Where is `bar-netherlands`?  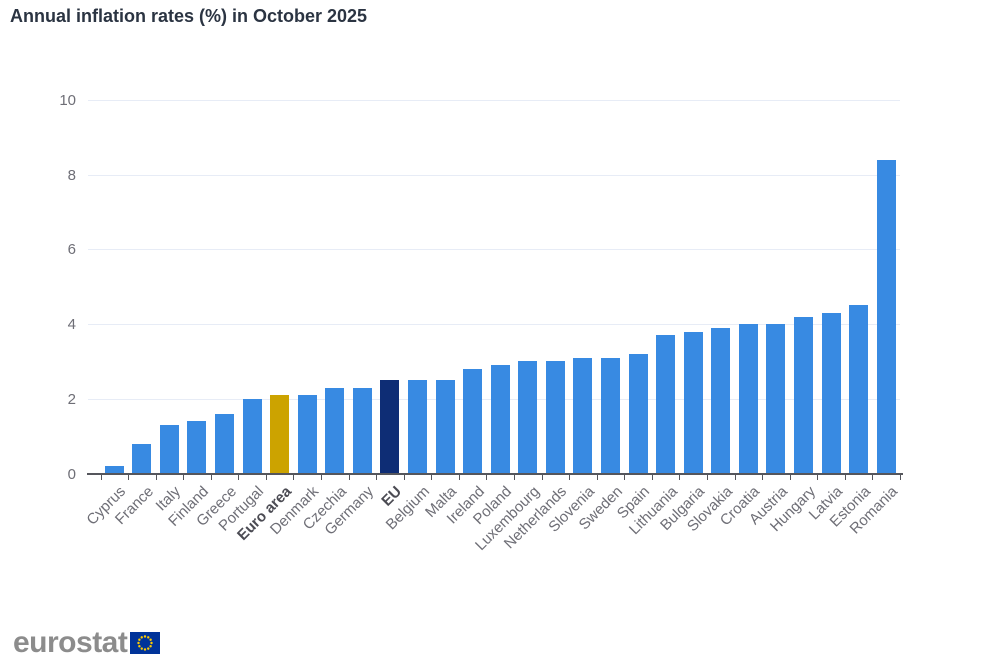
bar-netherlands is located at coordinates (555, 417).